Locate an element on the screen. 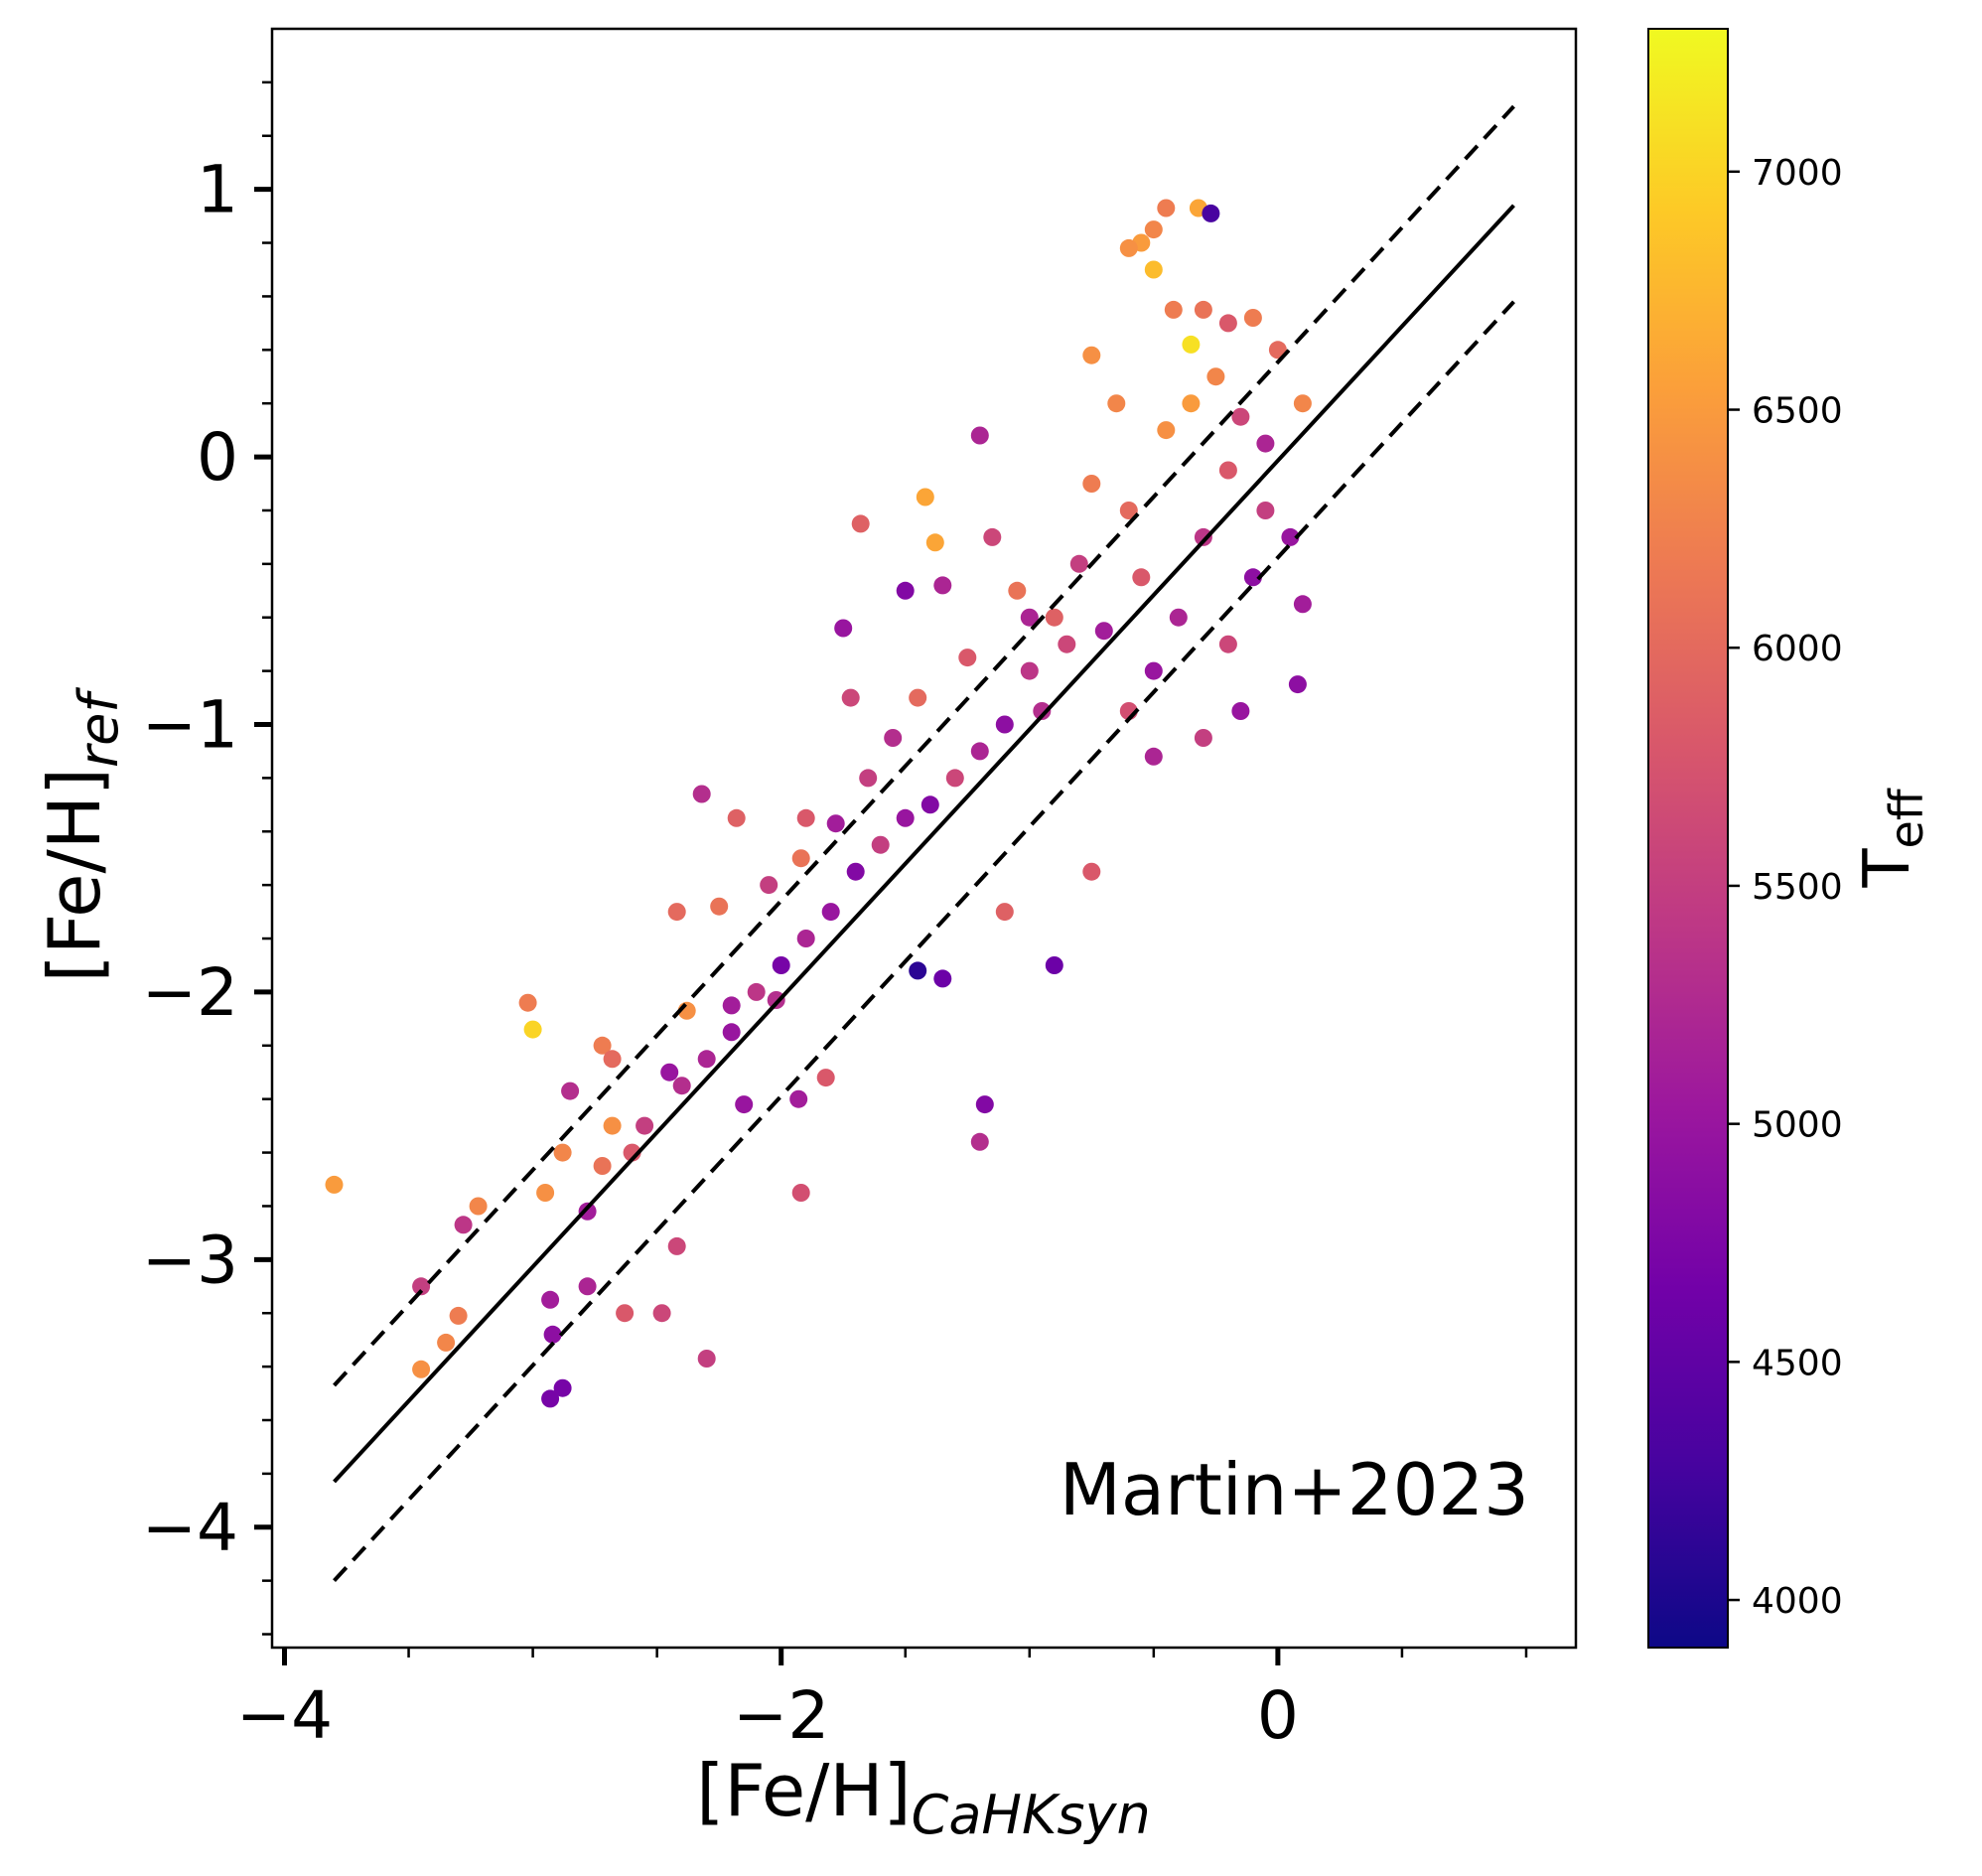 The height and width of the screenshot is (1876, 1982). colorbar-ticks: 4000 4500 5000 5500 6000 6500 7000 is located at coordinates (1785, 887).